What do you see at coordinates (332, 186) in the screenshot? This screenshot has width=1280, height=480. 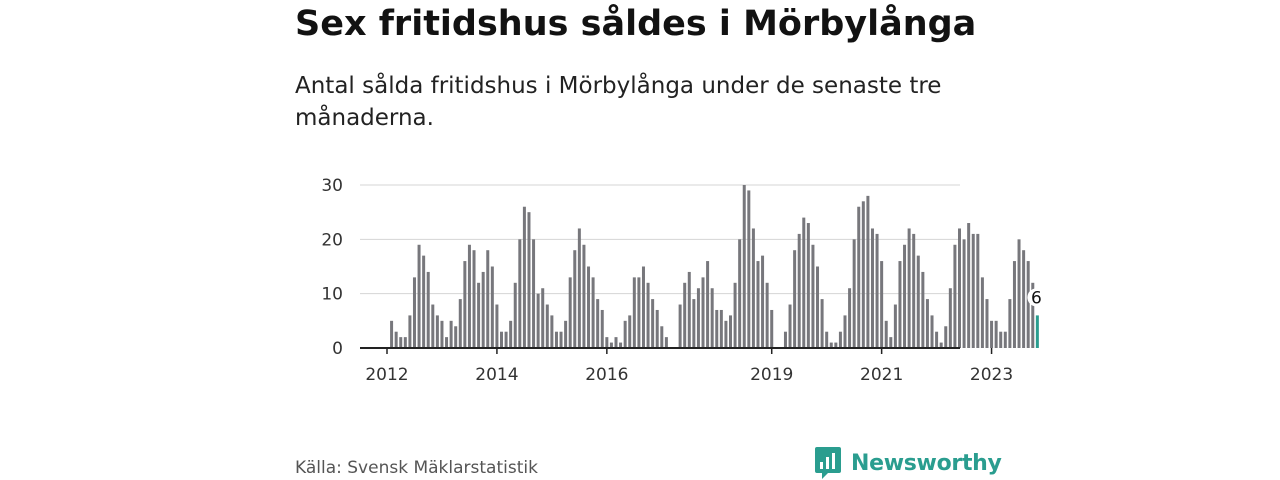 I see `y-tick-label: 30` at bounding box center [332, 186].